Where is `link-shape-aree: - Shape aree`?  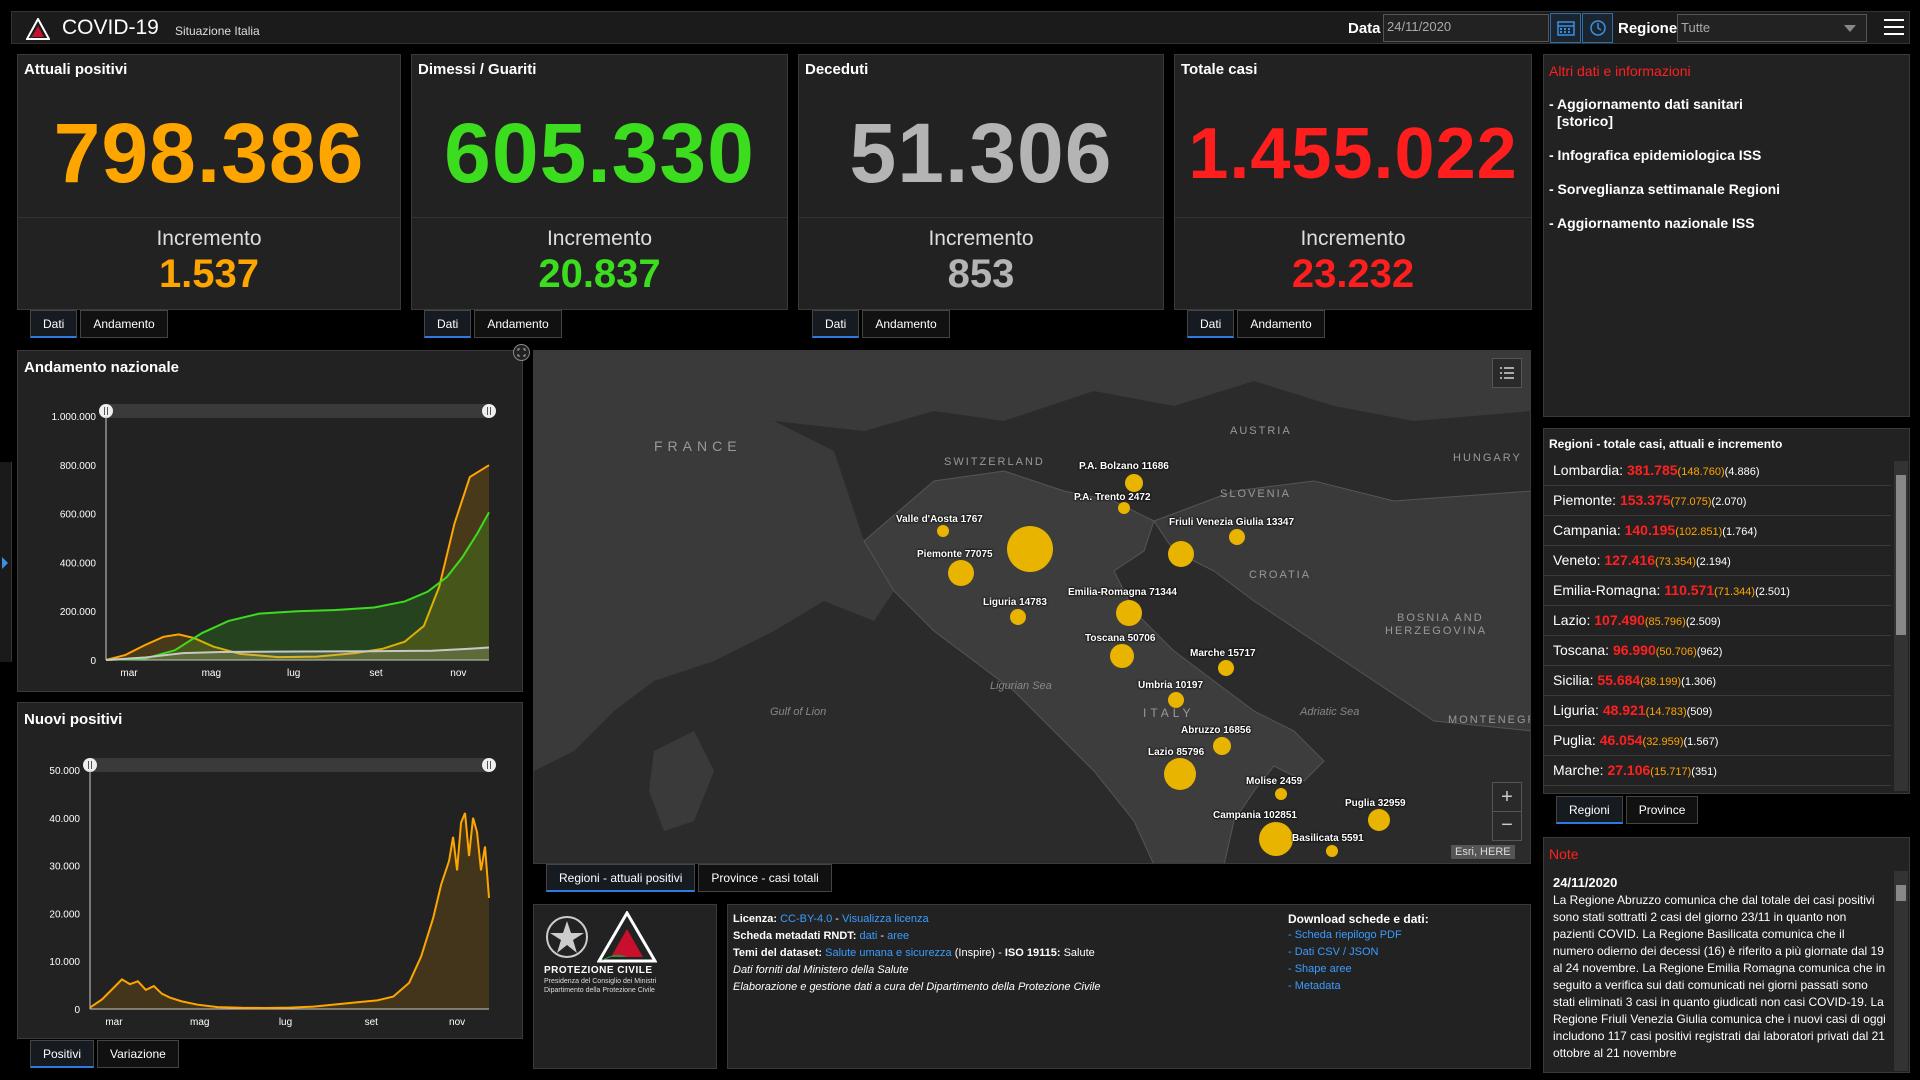 link-shape-aree: - Shape aree is located at coordinates (1320, 969).